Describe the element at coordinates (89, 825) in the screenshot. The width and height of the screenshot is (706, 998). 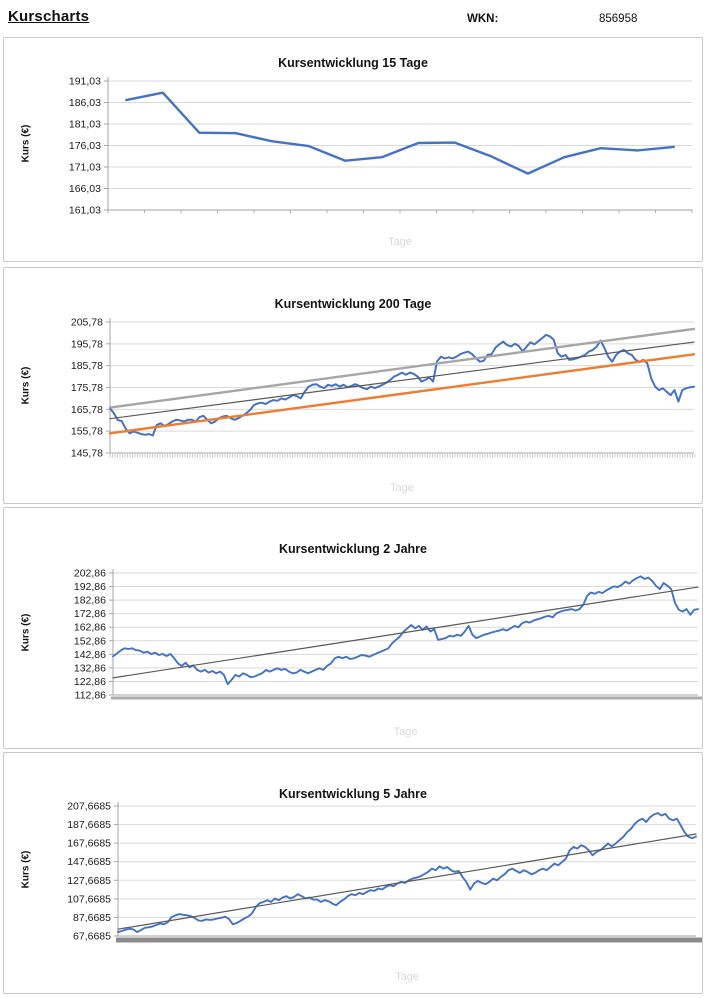
I see `svg-text: 187,6685` at that location.